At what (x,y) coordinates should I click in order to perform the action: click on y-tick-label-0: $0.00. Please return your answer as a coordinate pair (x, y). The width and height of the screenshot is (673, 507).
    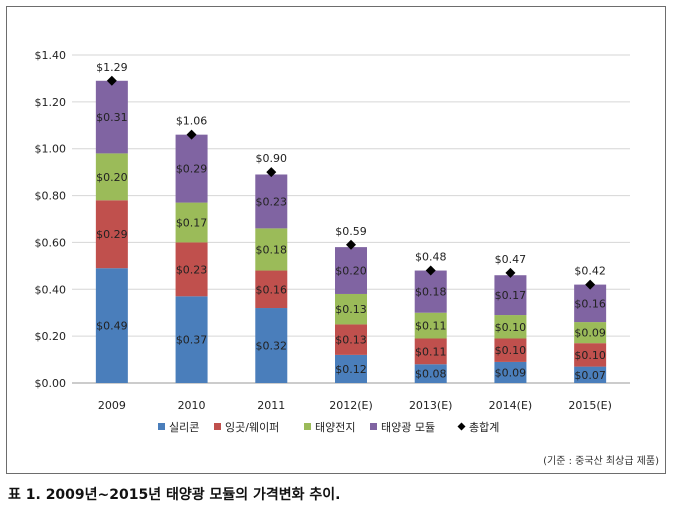
    Looking at the image, I should click on (51, 383).